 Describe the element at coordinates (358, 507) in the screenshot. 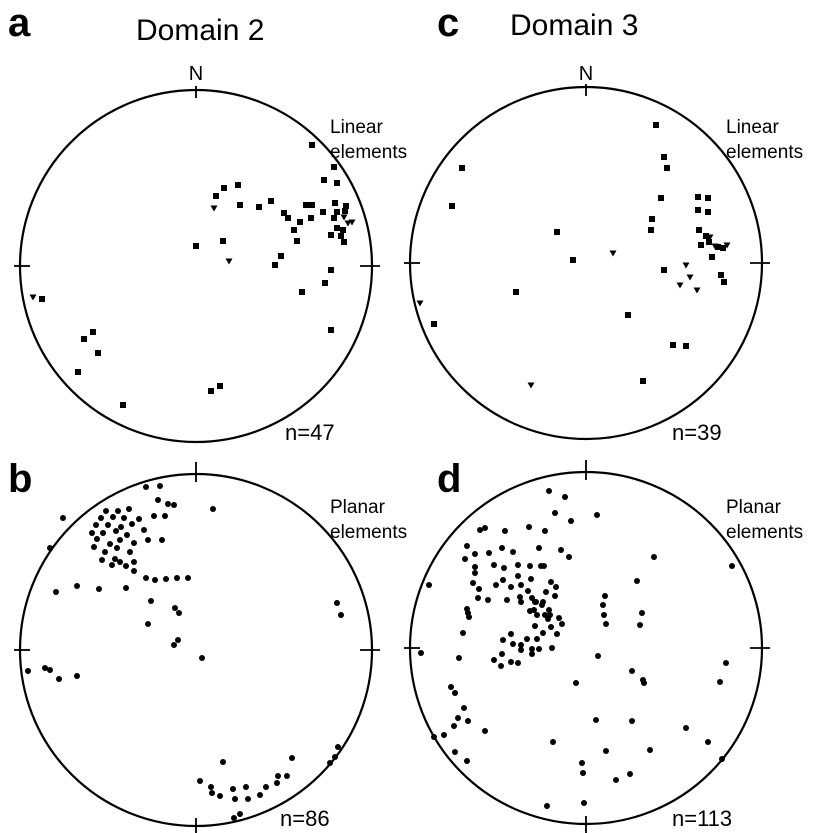

I see `type-label-line1-b: Planar` at that location.